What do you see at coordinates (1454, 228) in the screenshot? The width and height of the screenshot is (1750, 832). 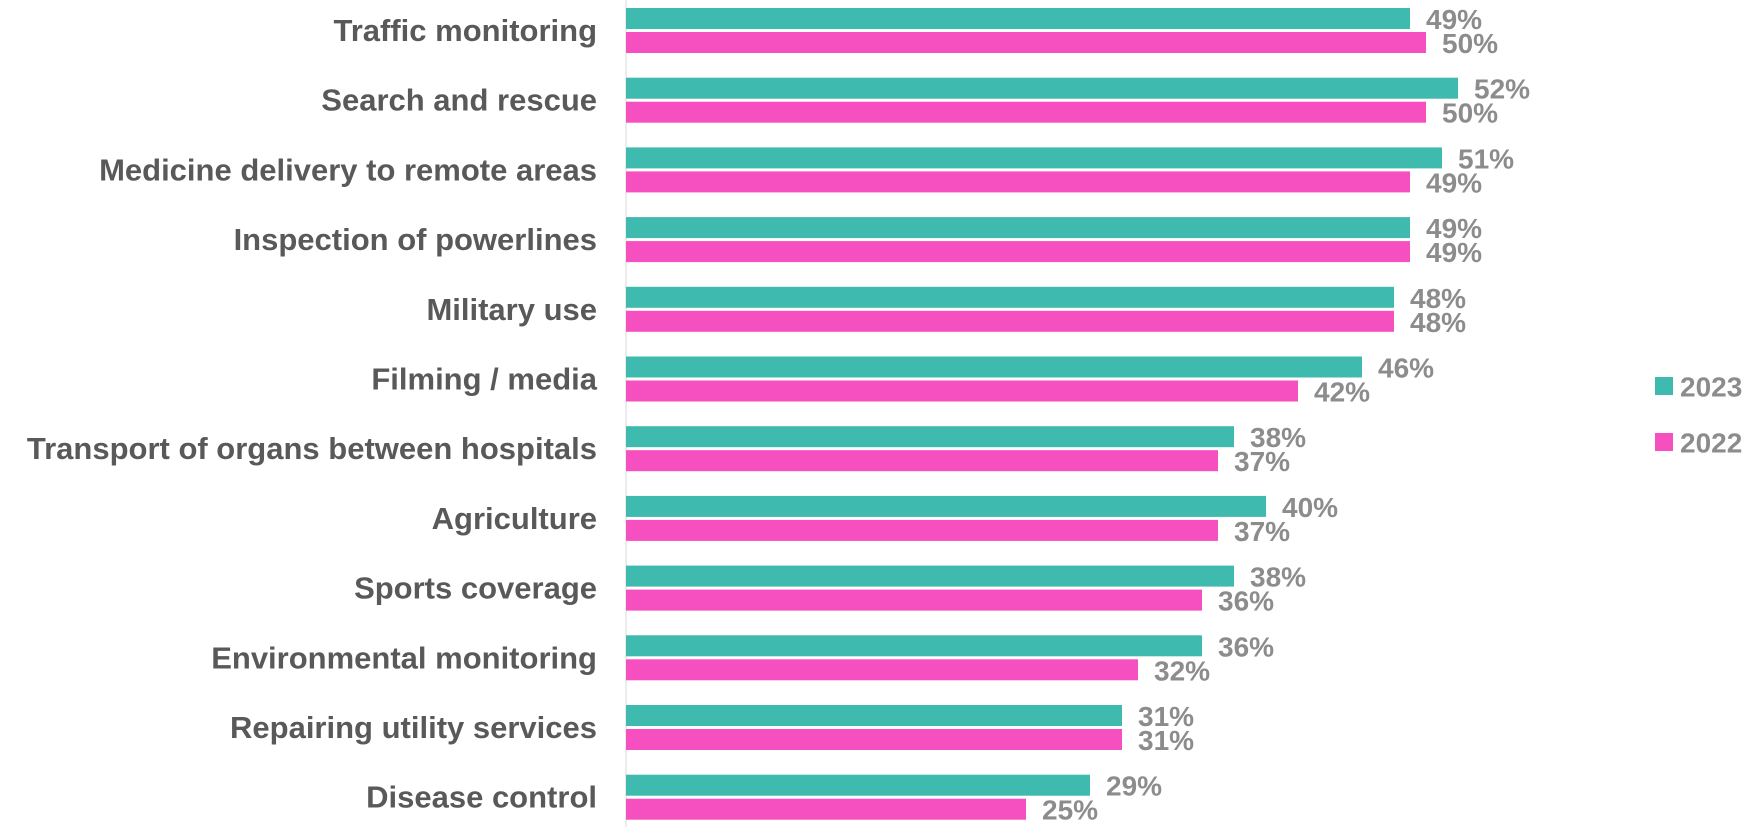 I see `data-label-2023-3: 49%` at bounding box center [1454, 228].